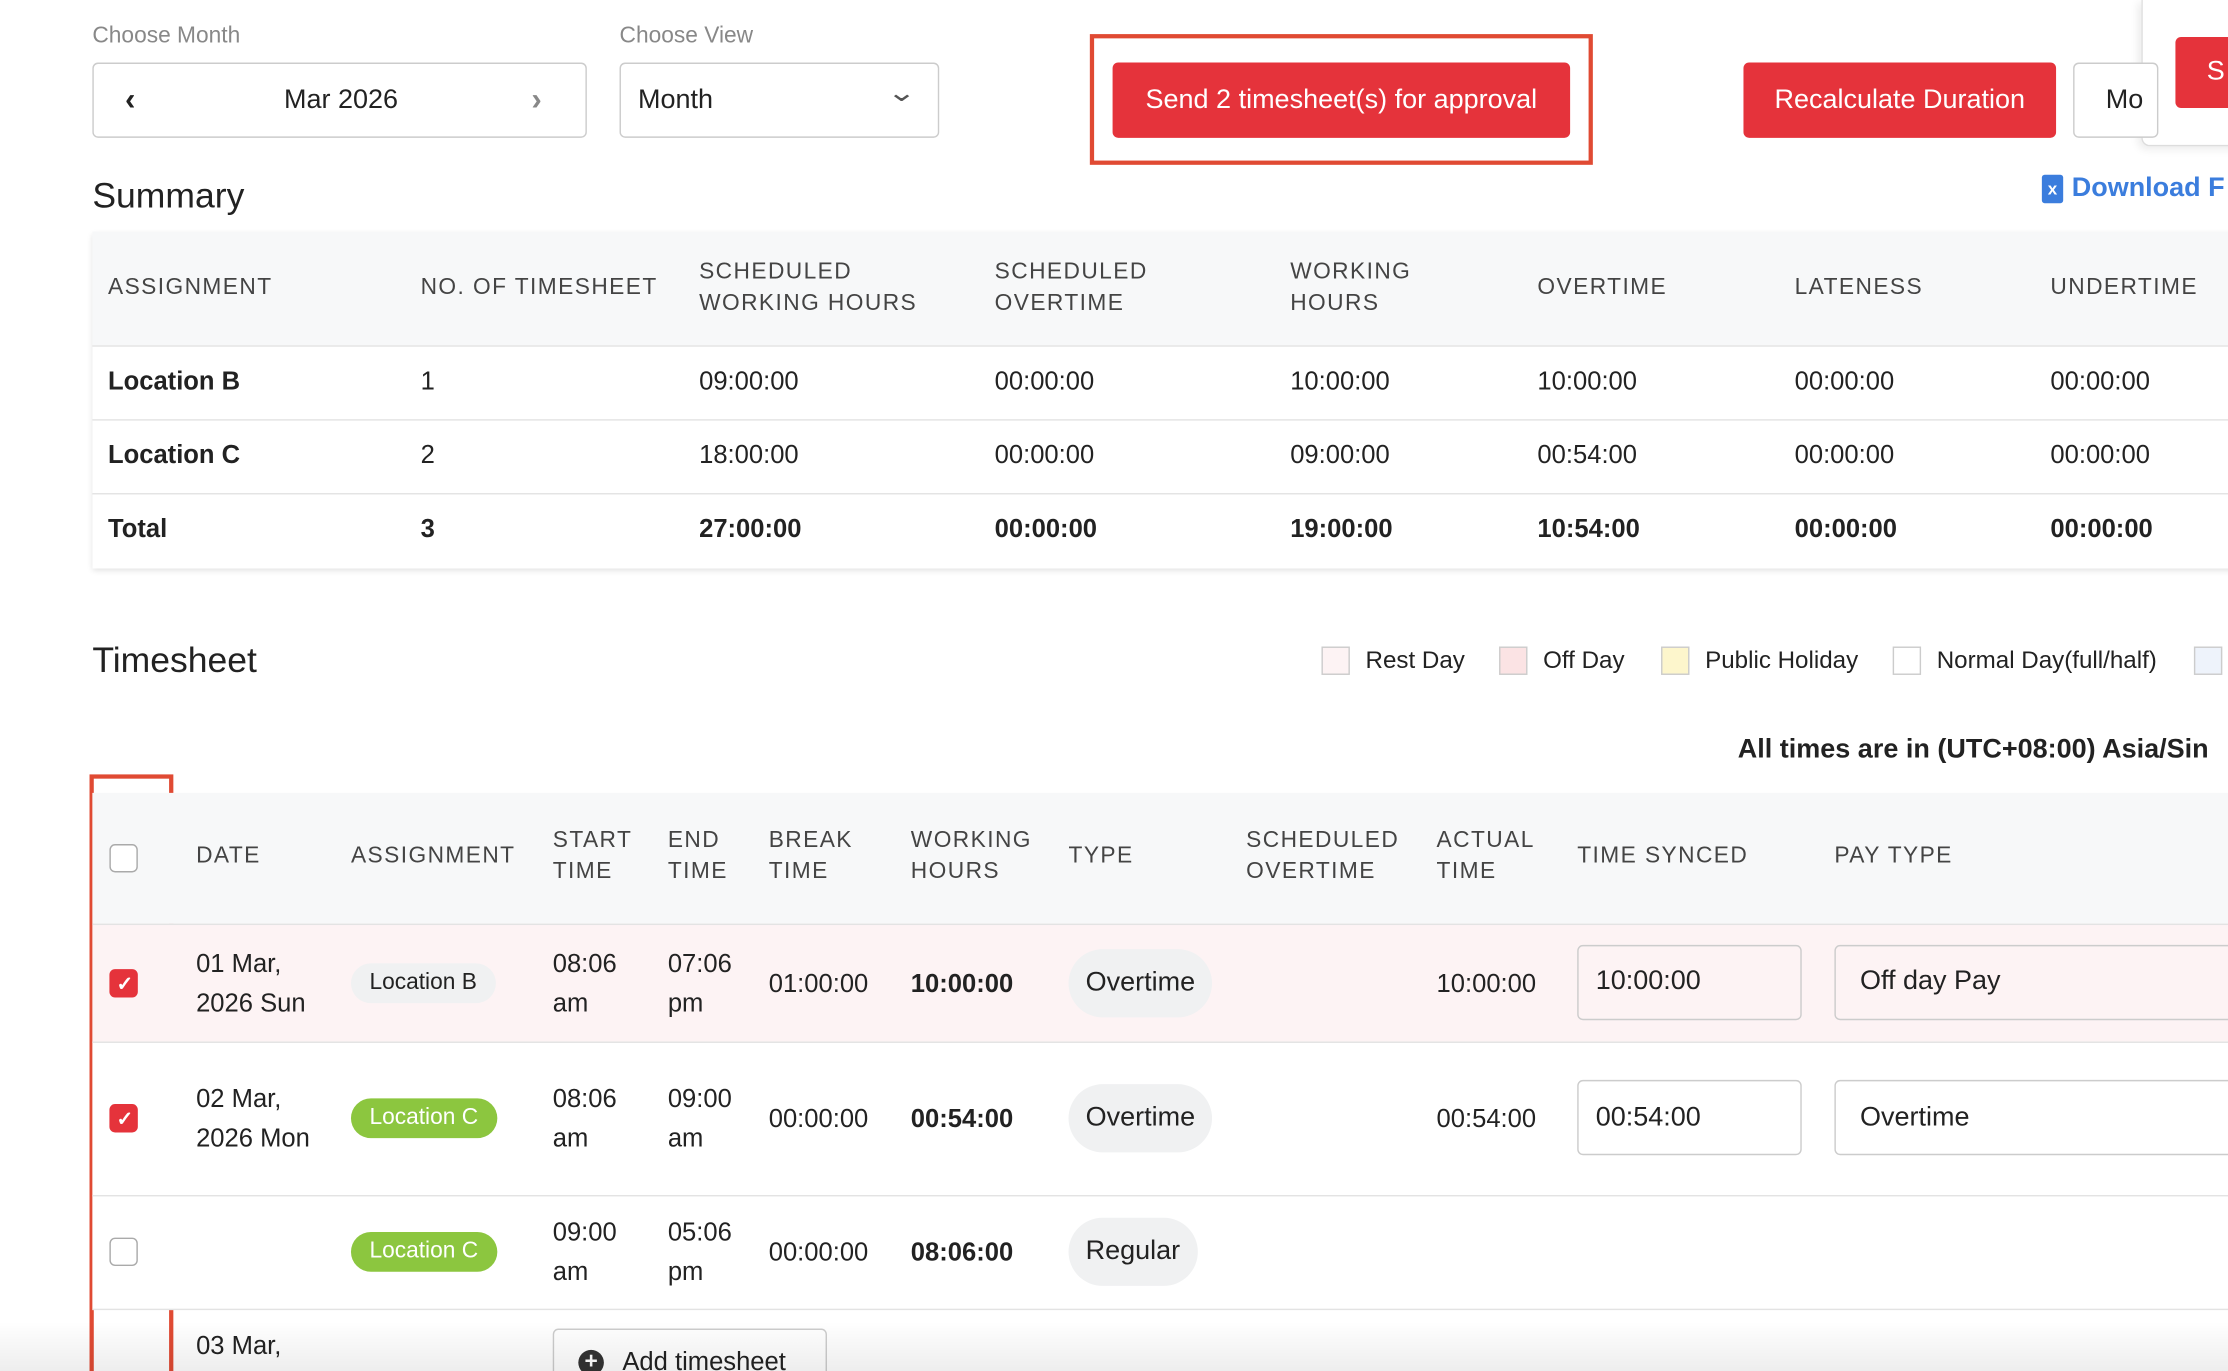 The image size is (2228, 1371). What do you see at coordinates (123, 858) in the screenshot?
I see `select-all-checkbox` at bounding box center [123, 858].